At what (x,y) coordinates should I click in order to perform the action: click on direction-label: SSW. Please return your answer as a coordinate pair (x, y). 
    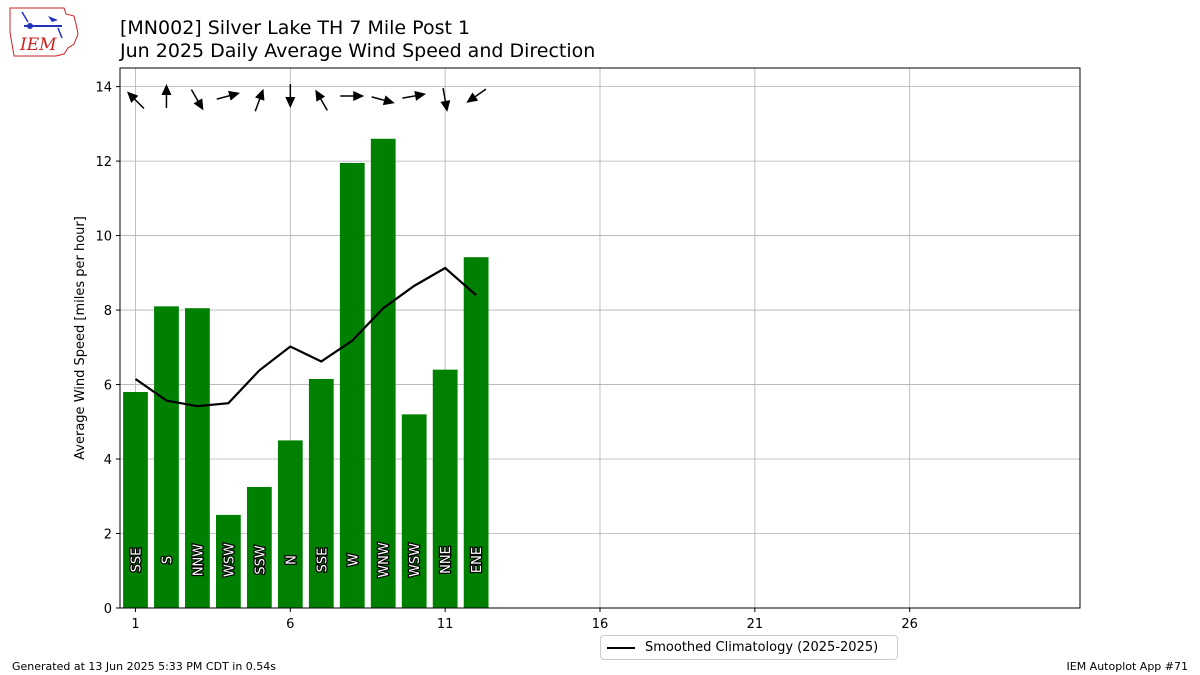
    Looking at the image, I should click on (260, 560).